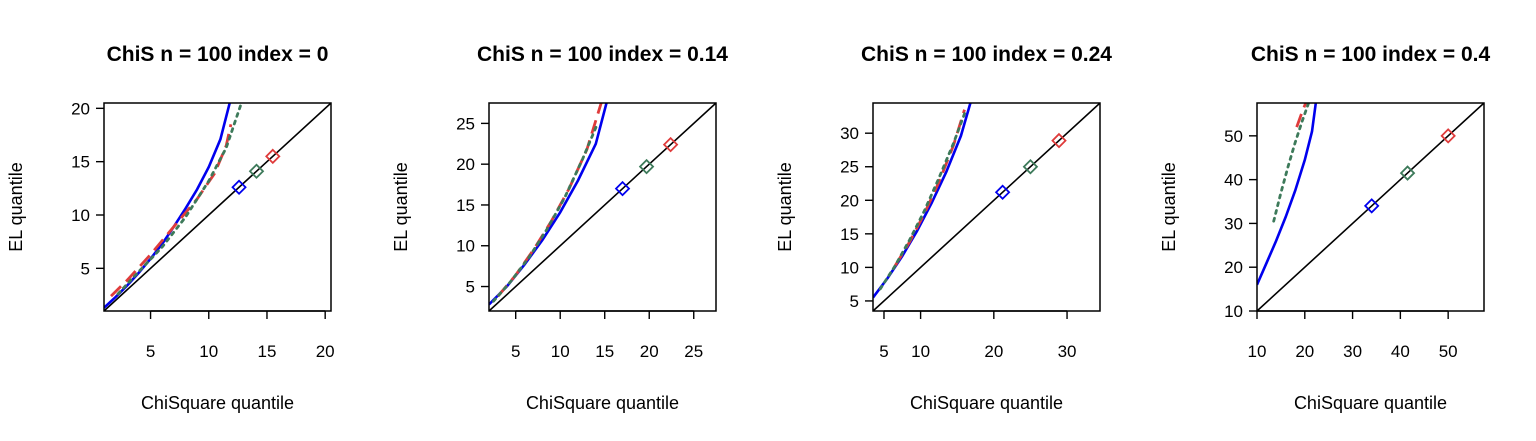  What do you see at coordinates (986, 54) in the screenshot?
I see `panel-title: ChiS n = 100 index = 0.24` at bounding box center [986, 54].